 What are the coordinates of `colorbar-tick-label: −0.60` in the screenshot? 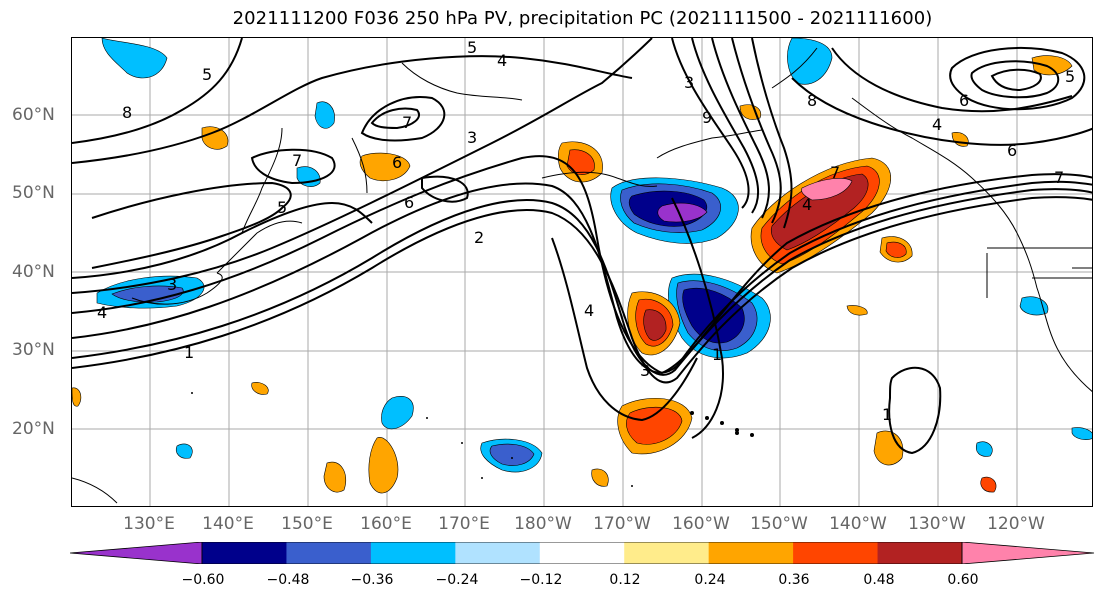 It's located at (203, 580).